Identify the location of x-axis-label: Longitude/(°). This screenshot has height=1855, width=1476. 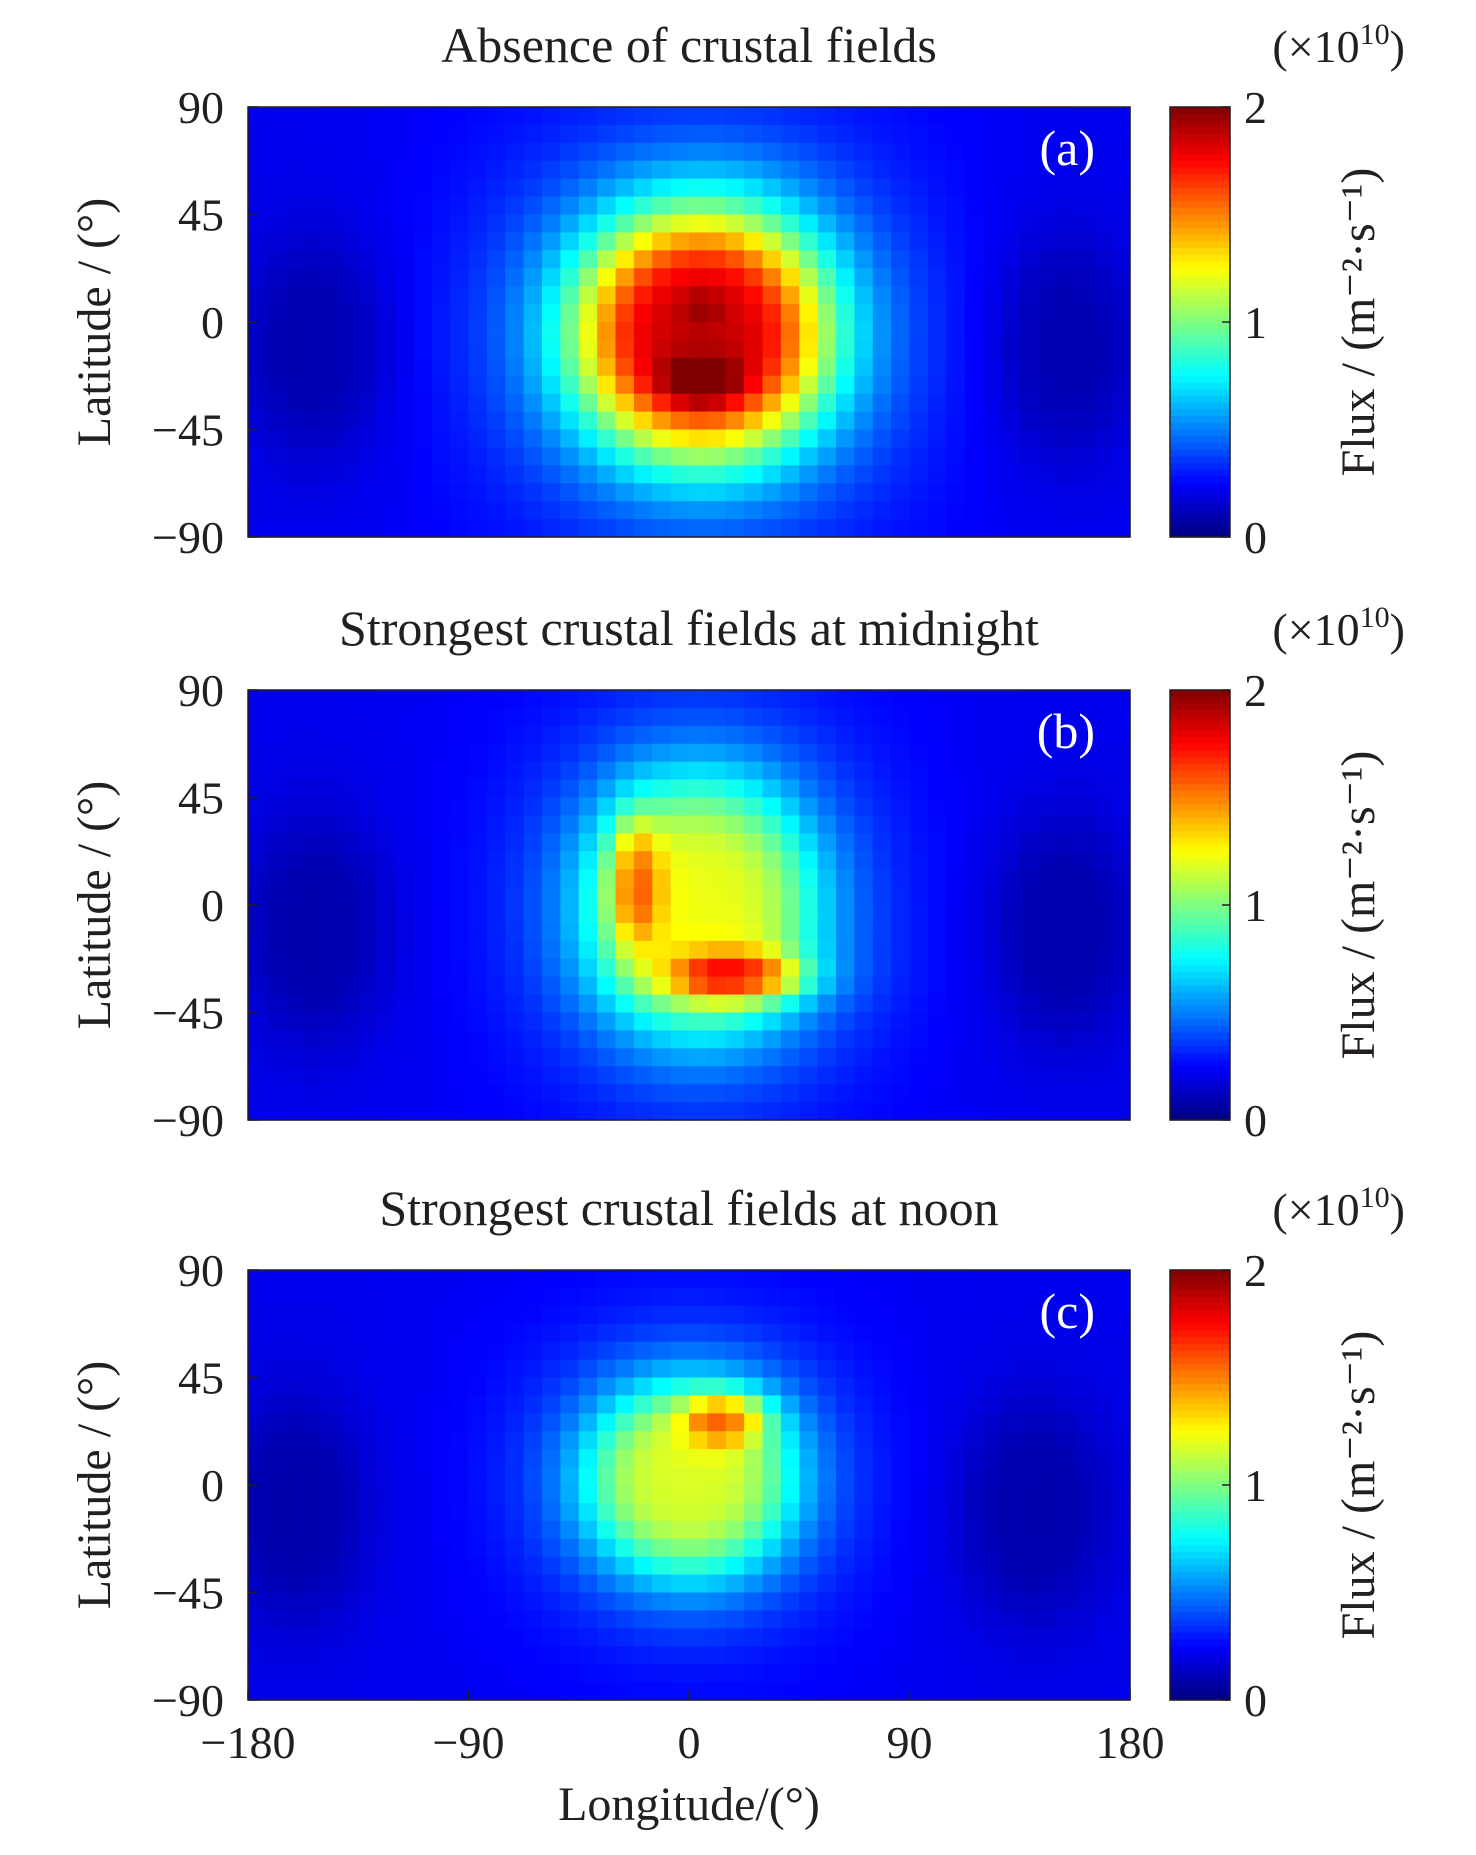
(689, 1804).